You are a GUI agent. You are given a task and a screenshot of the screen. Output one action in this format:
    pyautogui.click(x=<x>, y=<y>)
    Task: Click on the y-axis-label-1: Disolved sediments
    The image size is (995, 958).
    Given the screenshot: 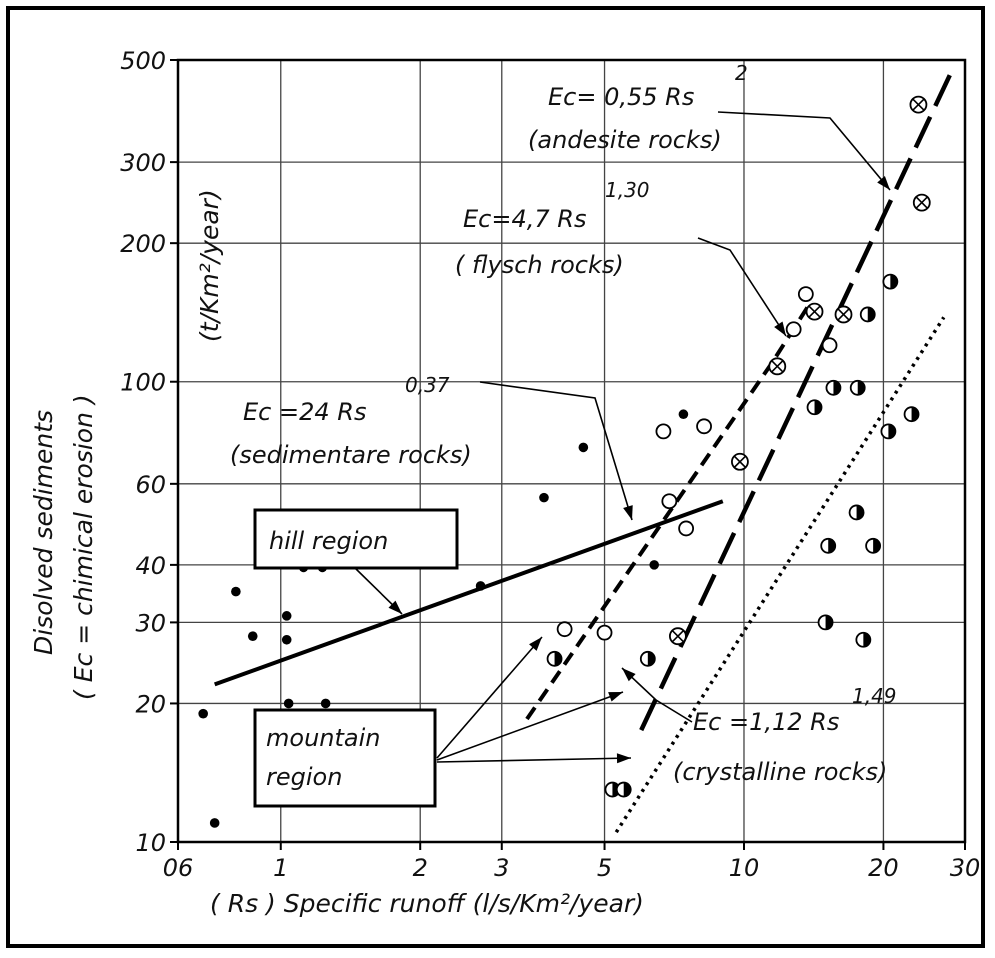 What is the action you would take?
    pyautogui.click(x=43, y=532)
    